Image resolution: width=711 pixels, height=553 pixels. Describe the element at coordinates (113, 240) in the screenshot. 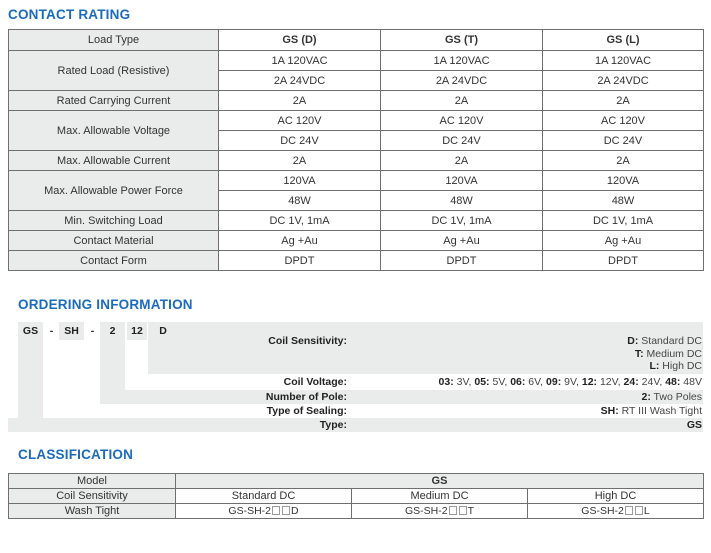

I see `row-label: Contact Material` at that location.